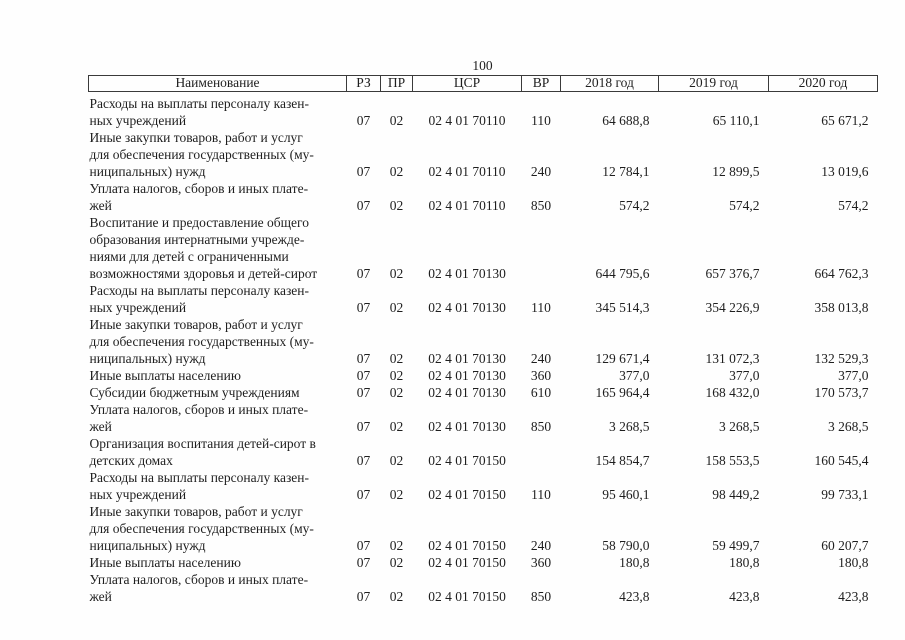 The height and width of the screenshot is (640, 905). Describe the element at coordinates (845, 120) in the screenshot. I see `amount-2020-cell: 65 671,2` at that location.